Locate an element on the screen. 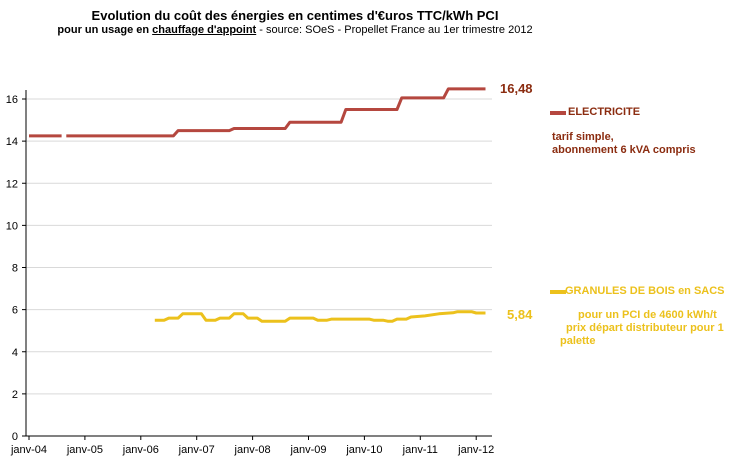 The height and width of the screenshot is (459, 735). electricite-series-line is located at coordinates (276, 112).